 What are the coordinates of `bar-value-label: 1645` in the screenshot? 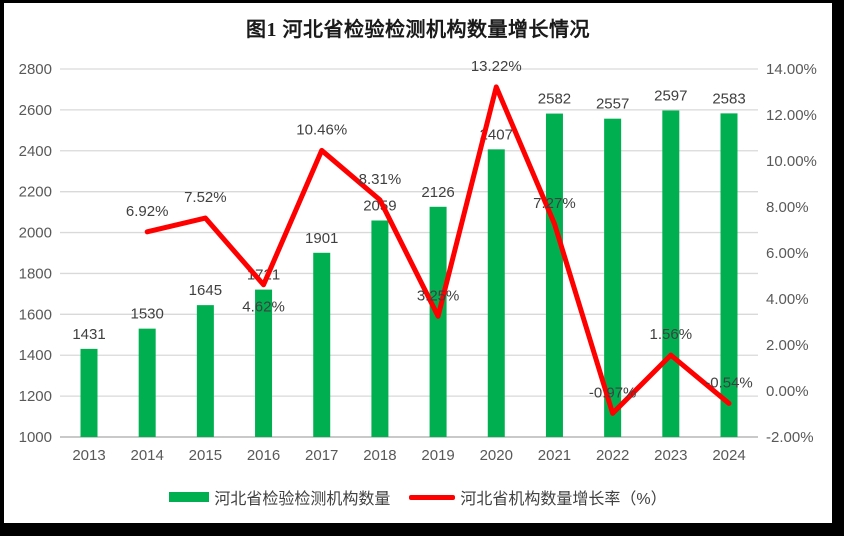 It's located at (205, 290).